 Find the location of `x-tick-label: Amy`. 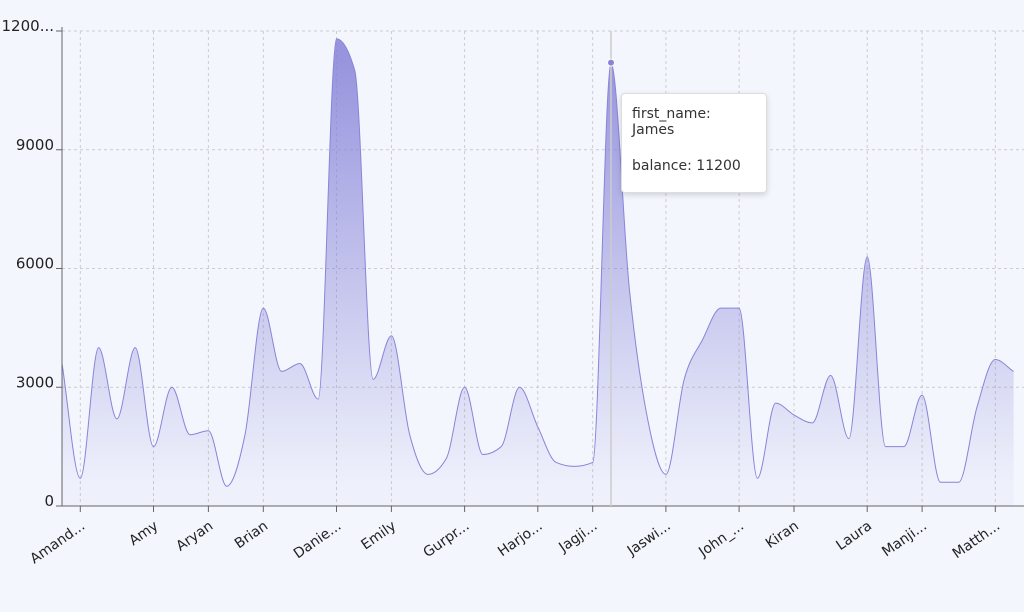

x-tick-label: Amy is located at coordinates (143, 533).